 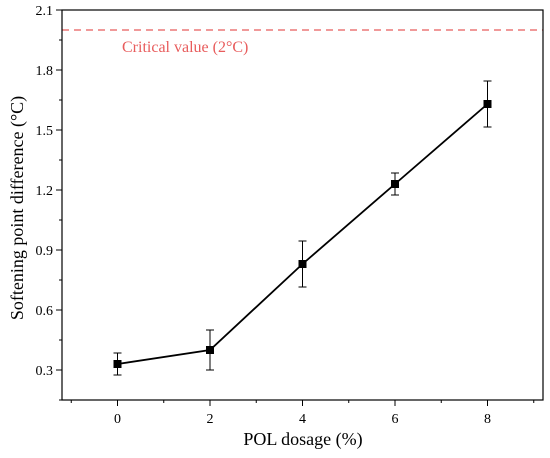 What do you see at coordinates (45, 71) in the screenshot?
I see `y-tick-label: 1.8` at bounding box center [45, 71].